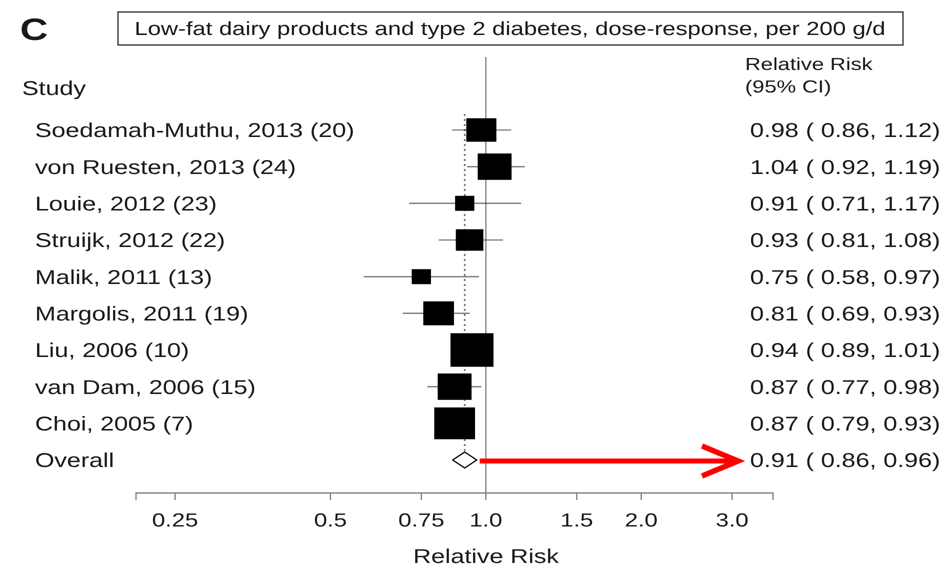 The height and width of the screenshot is (569, 951). Describe the element at coordinates (510, 29) in the screenshot. I see `chart-title: Low-fat dairy products and type 2 diabetes, dose-response, per 200 g/d` at that location.